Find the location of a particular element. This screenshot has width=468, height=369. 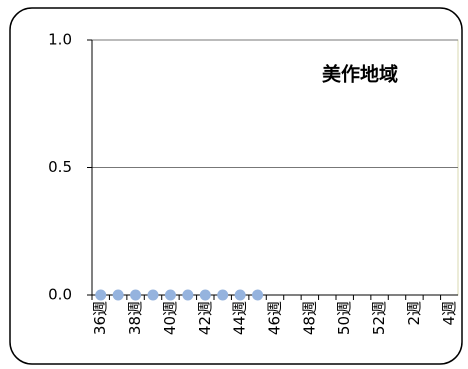

x-tick-label: 4週 is located at coordinates (449, 313).